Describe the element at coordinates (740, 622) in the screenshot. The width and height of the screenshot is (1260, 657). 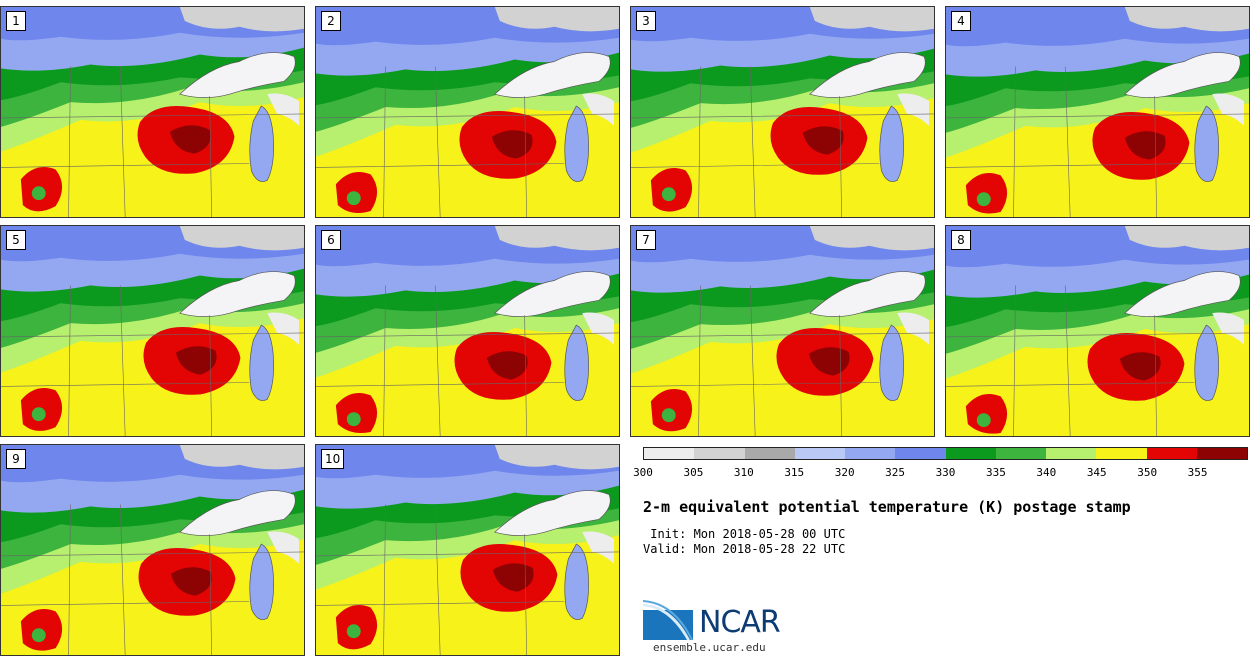
I see `ncar-logo-text: NCAR` at that location.